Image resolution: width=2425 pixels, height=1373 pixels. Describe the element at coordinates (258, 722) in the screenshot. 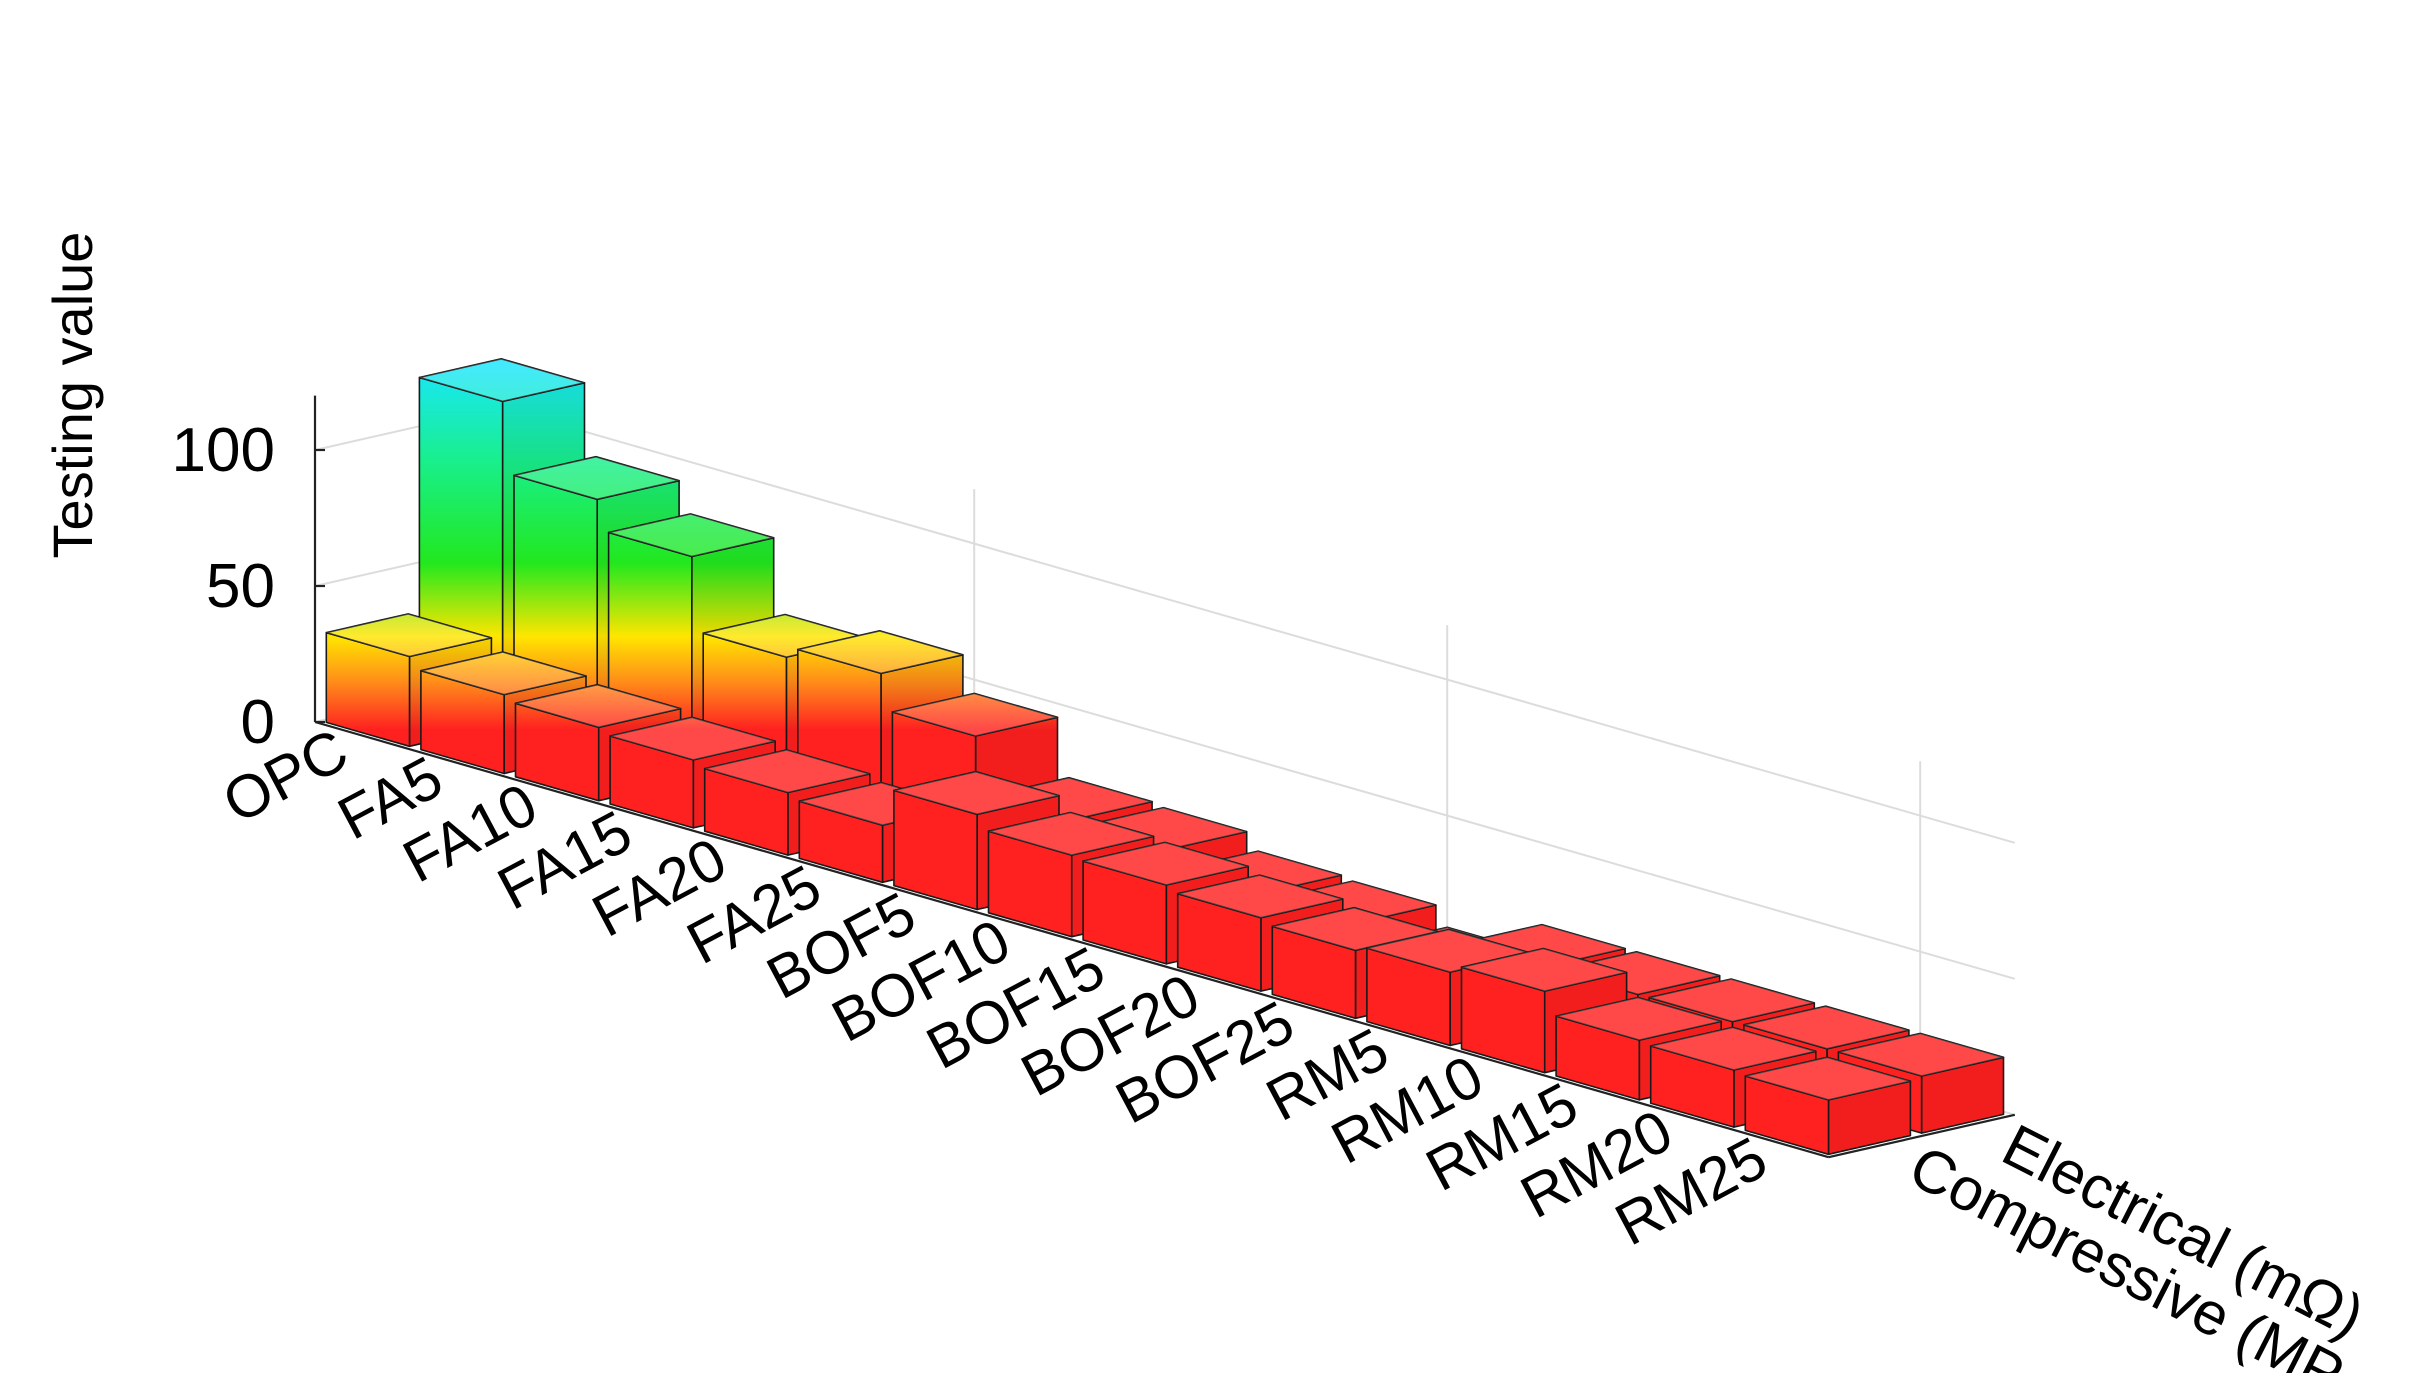

I see `z-tick-label: 0` at that location.